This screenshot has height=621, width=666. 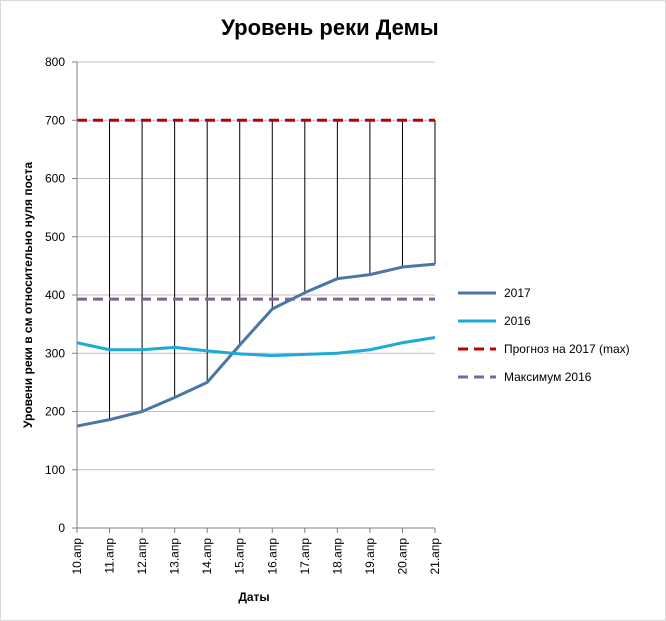 What do you see at coordinates (435, 556) in the screenshot?
I see `x-tick-label: 21.апр` at bounding box center [435, 556].